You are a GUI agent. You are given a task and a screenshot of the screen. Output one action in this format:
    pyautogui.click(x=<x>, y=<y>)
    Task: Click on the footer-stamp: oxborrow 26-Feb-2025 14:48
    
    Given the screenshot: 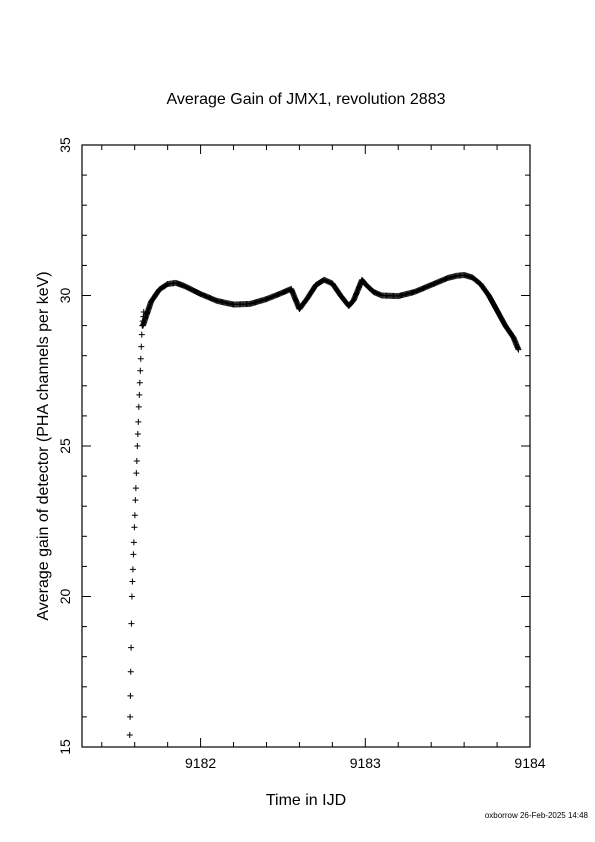 What is the action you would take?
    pyautogui.click(x=537, y=815)
    